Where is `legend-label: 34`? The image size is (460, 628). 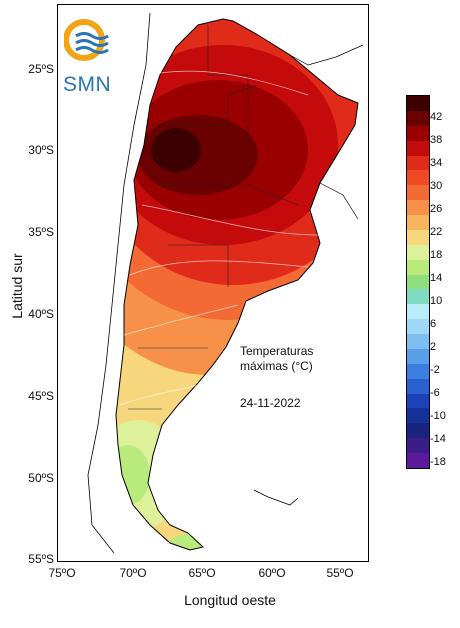
legend-label: 34 is located at coordinates (436, 162).